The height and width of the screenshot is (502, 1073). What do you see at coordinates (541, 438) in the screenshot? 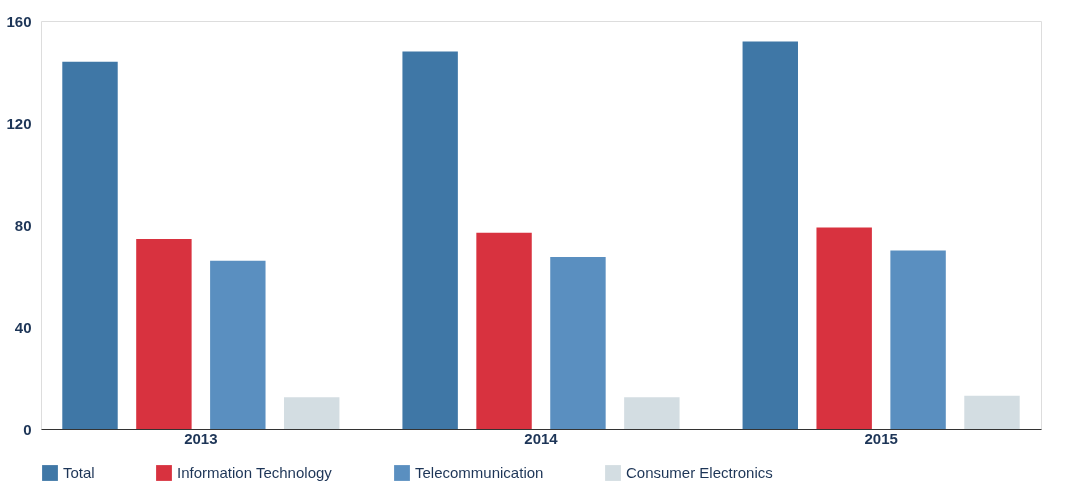
I see `x-tick-label: 2014` at bounding box center [541, 438].